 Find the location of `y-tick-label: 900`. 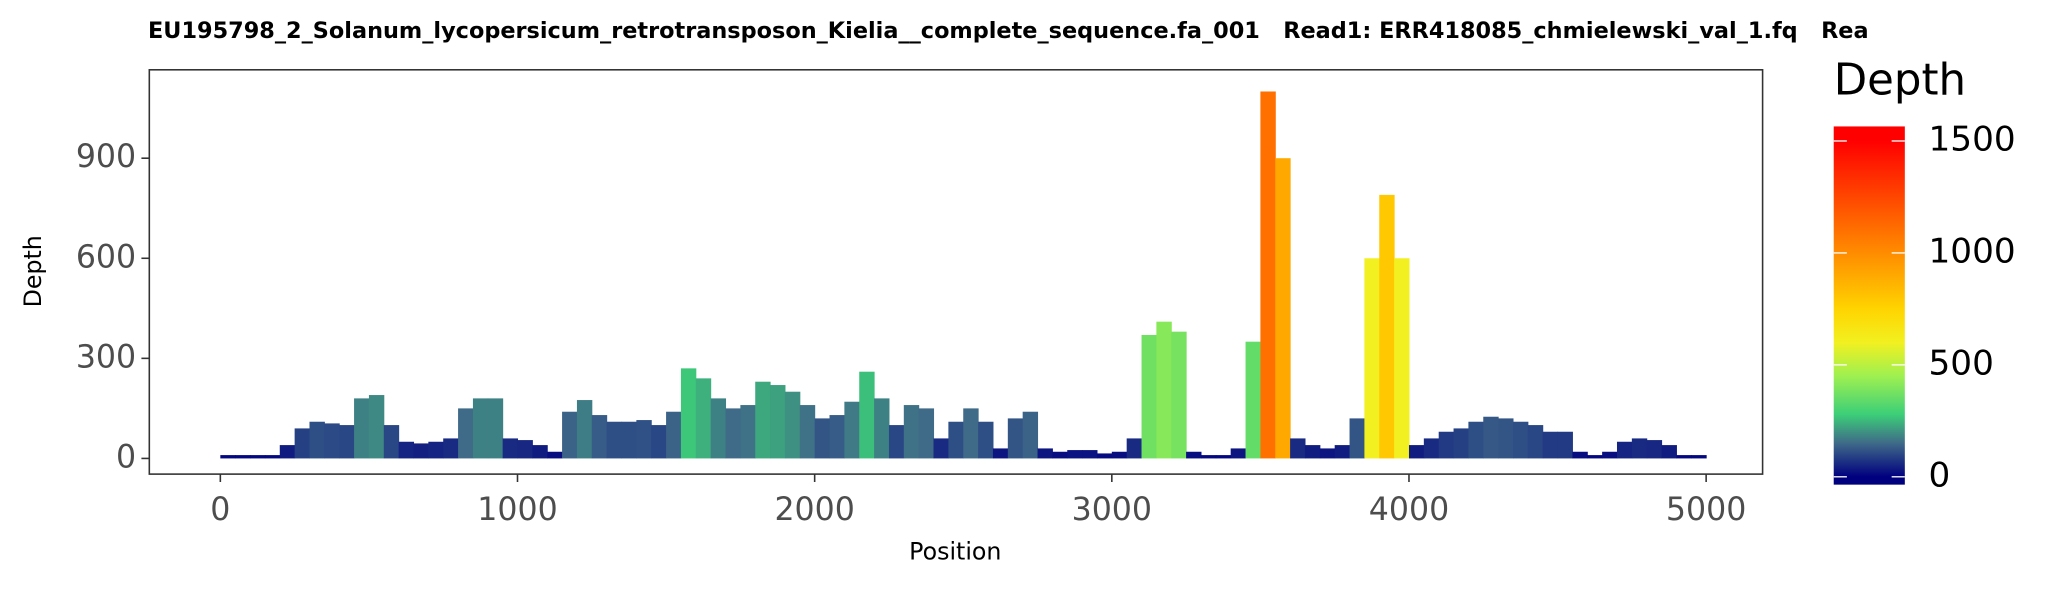

y-tick-label: 900 is located at coordinates (106, 157).